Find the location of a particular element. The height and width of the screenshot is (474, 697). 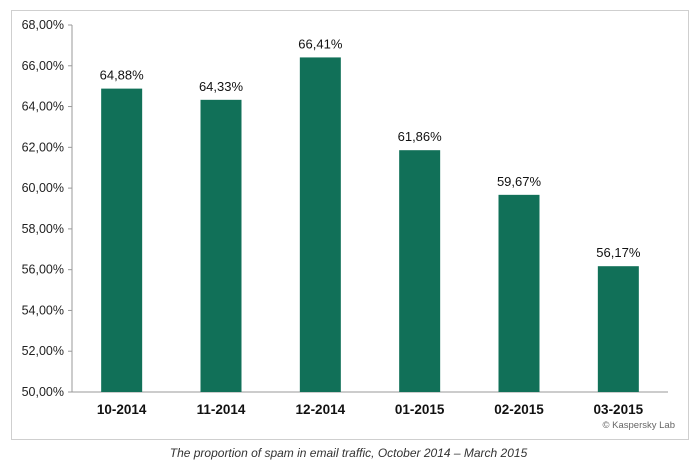

data-label: 56,17% is located at coordinates (618, 252).